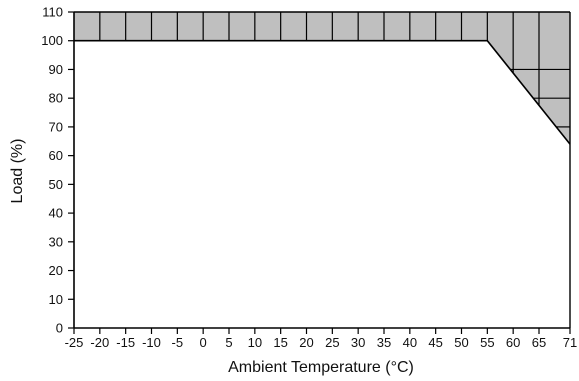 This screenshot has width=579, height=381. Describe the element at coordinates (17, 171) in the screenshot. I see `y-axis-title: Load (%)` at that location.